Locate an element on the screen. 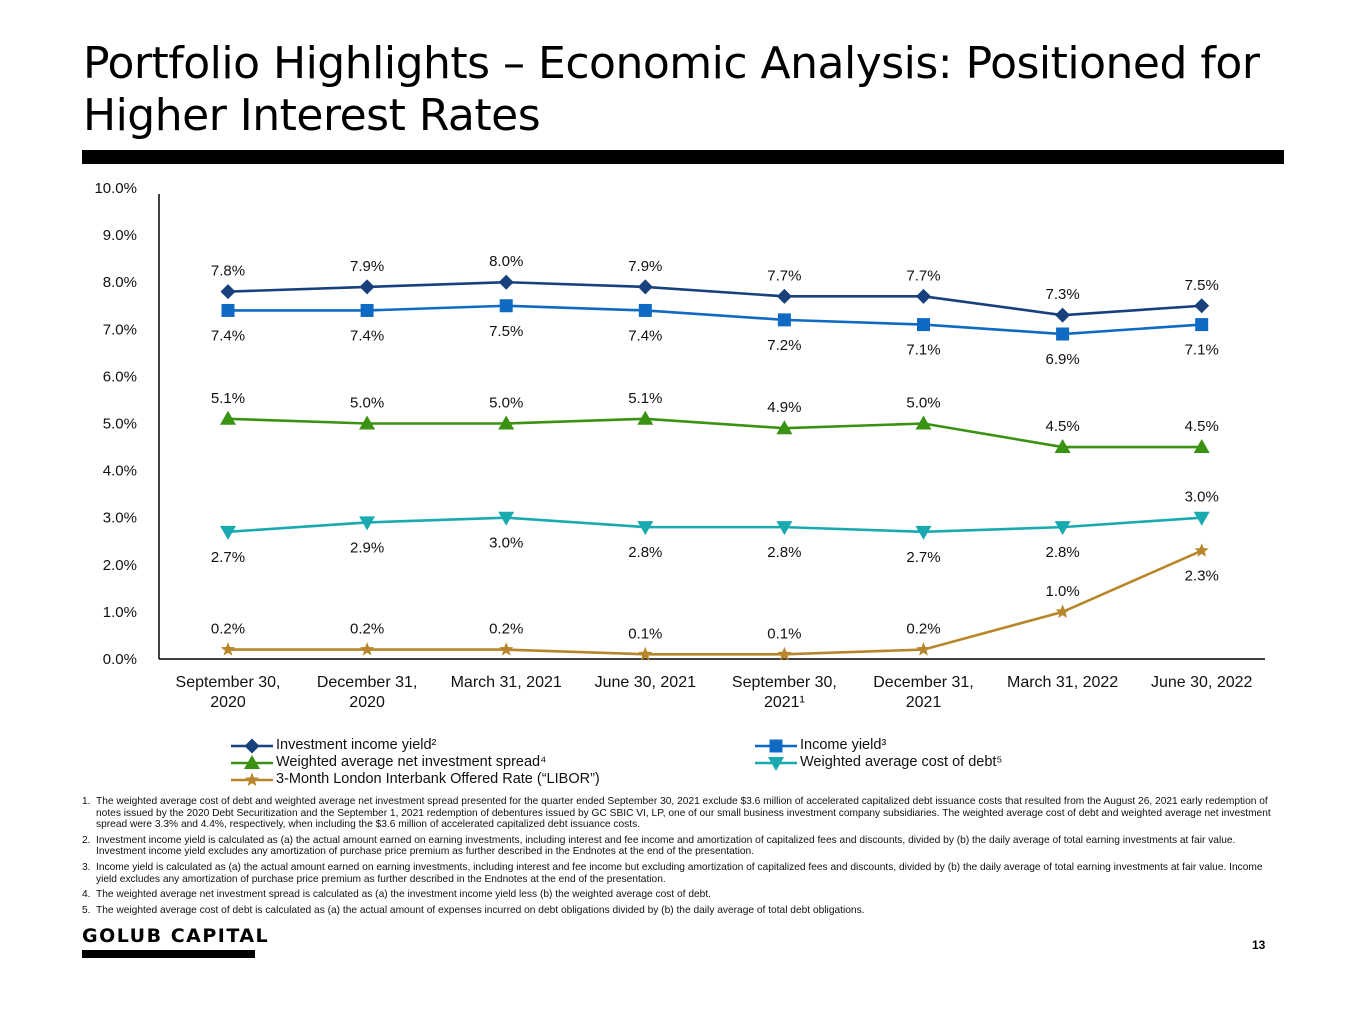 This screenshot has width=1365, height=1024. x-tick-label: March 31, 2021 is located at coordinates (506, 682).